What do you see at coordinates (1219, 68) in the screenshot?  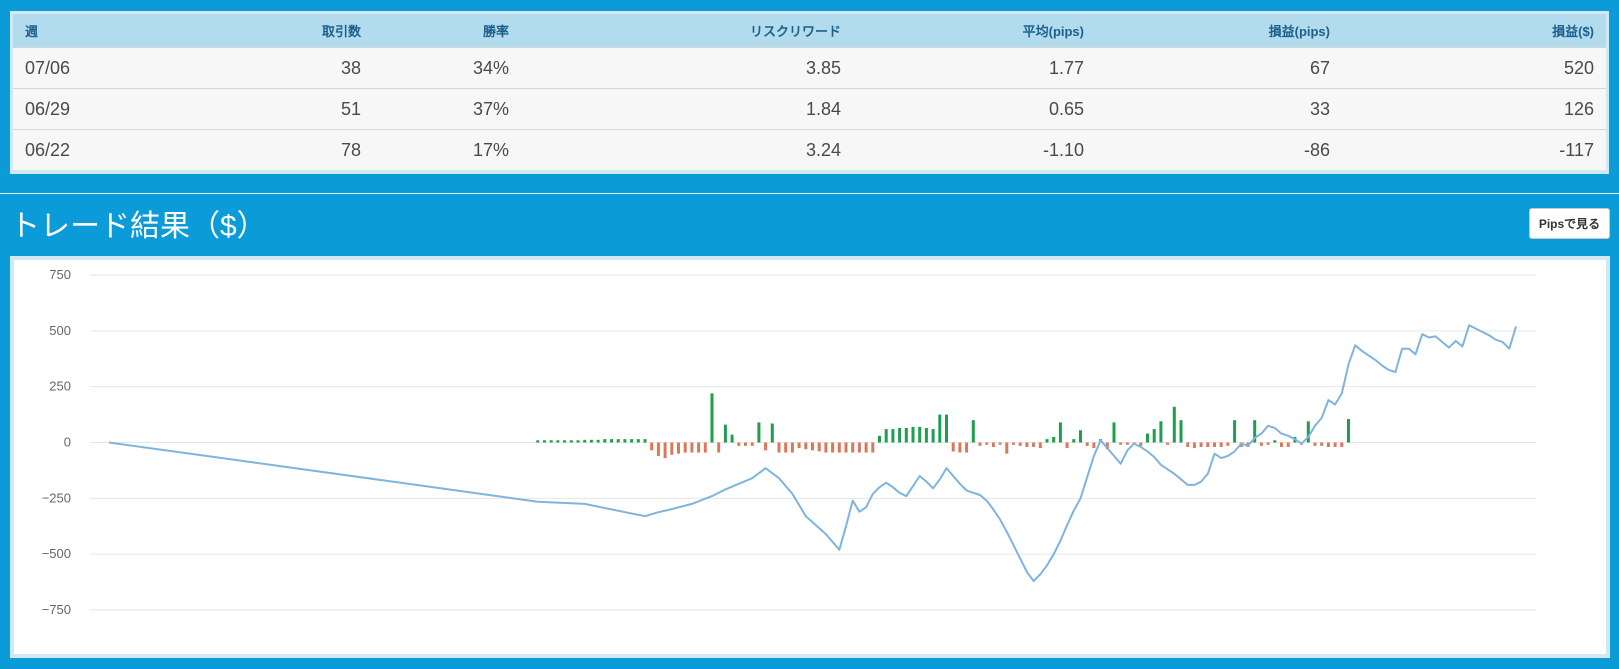 I see `cell-profit-pips: 67` at bounding box center [1219, 68].